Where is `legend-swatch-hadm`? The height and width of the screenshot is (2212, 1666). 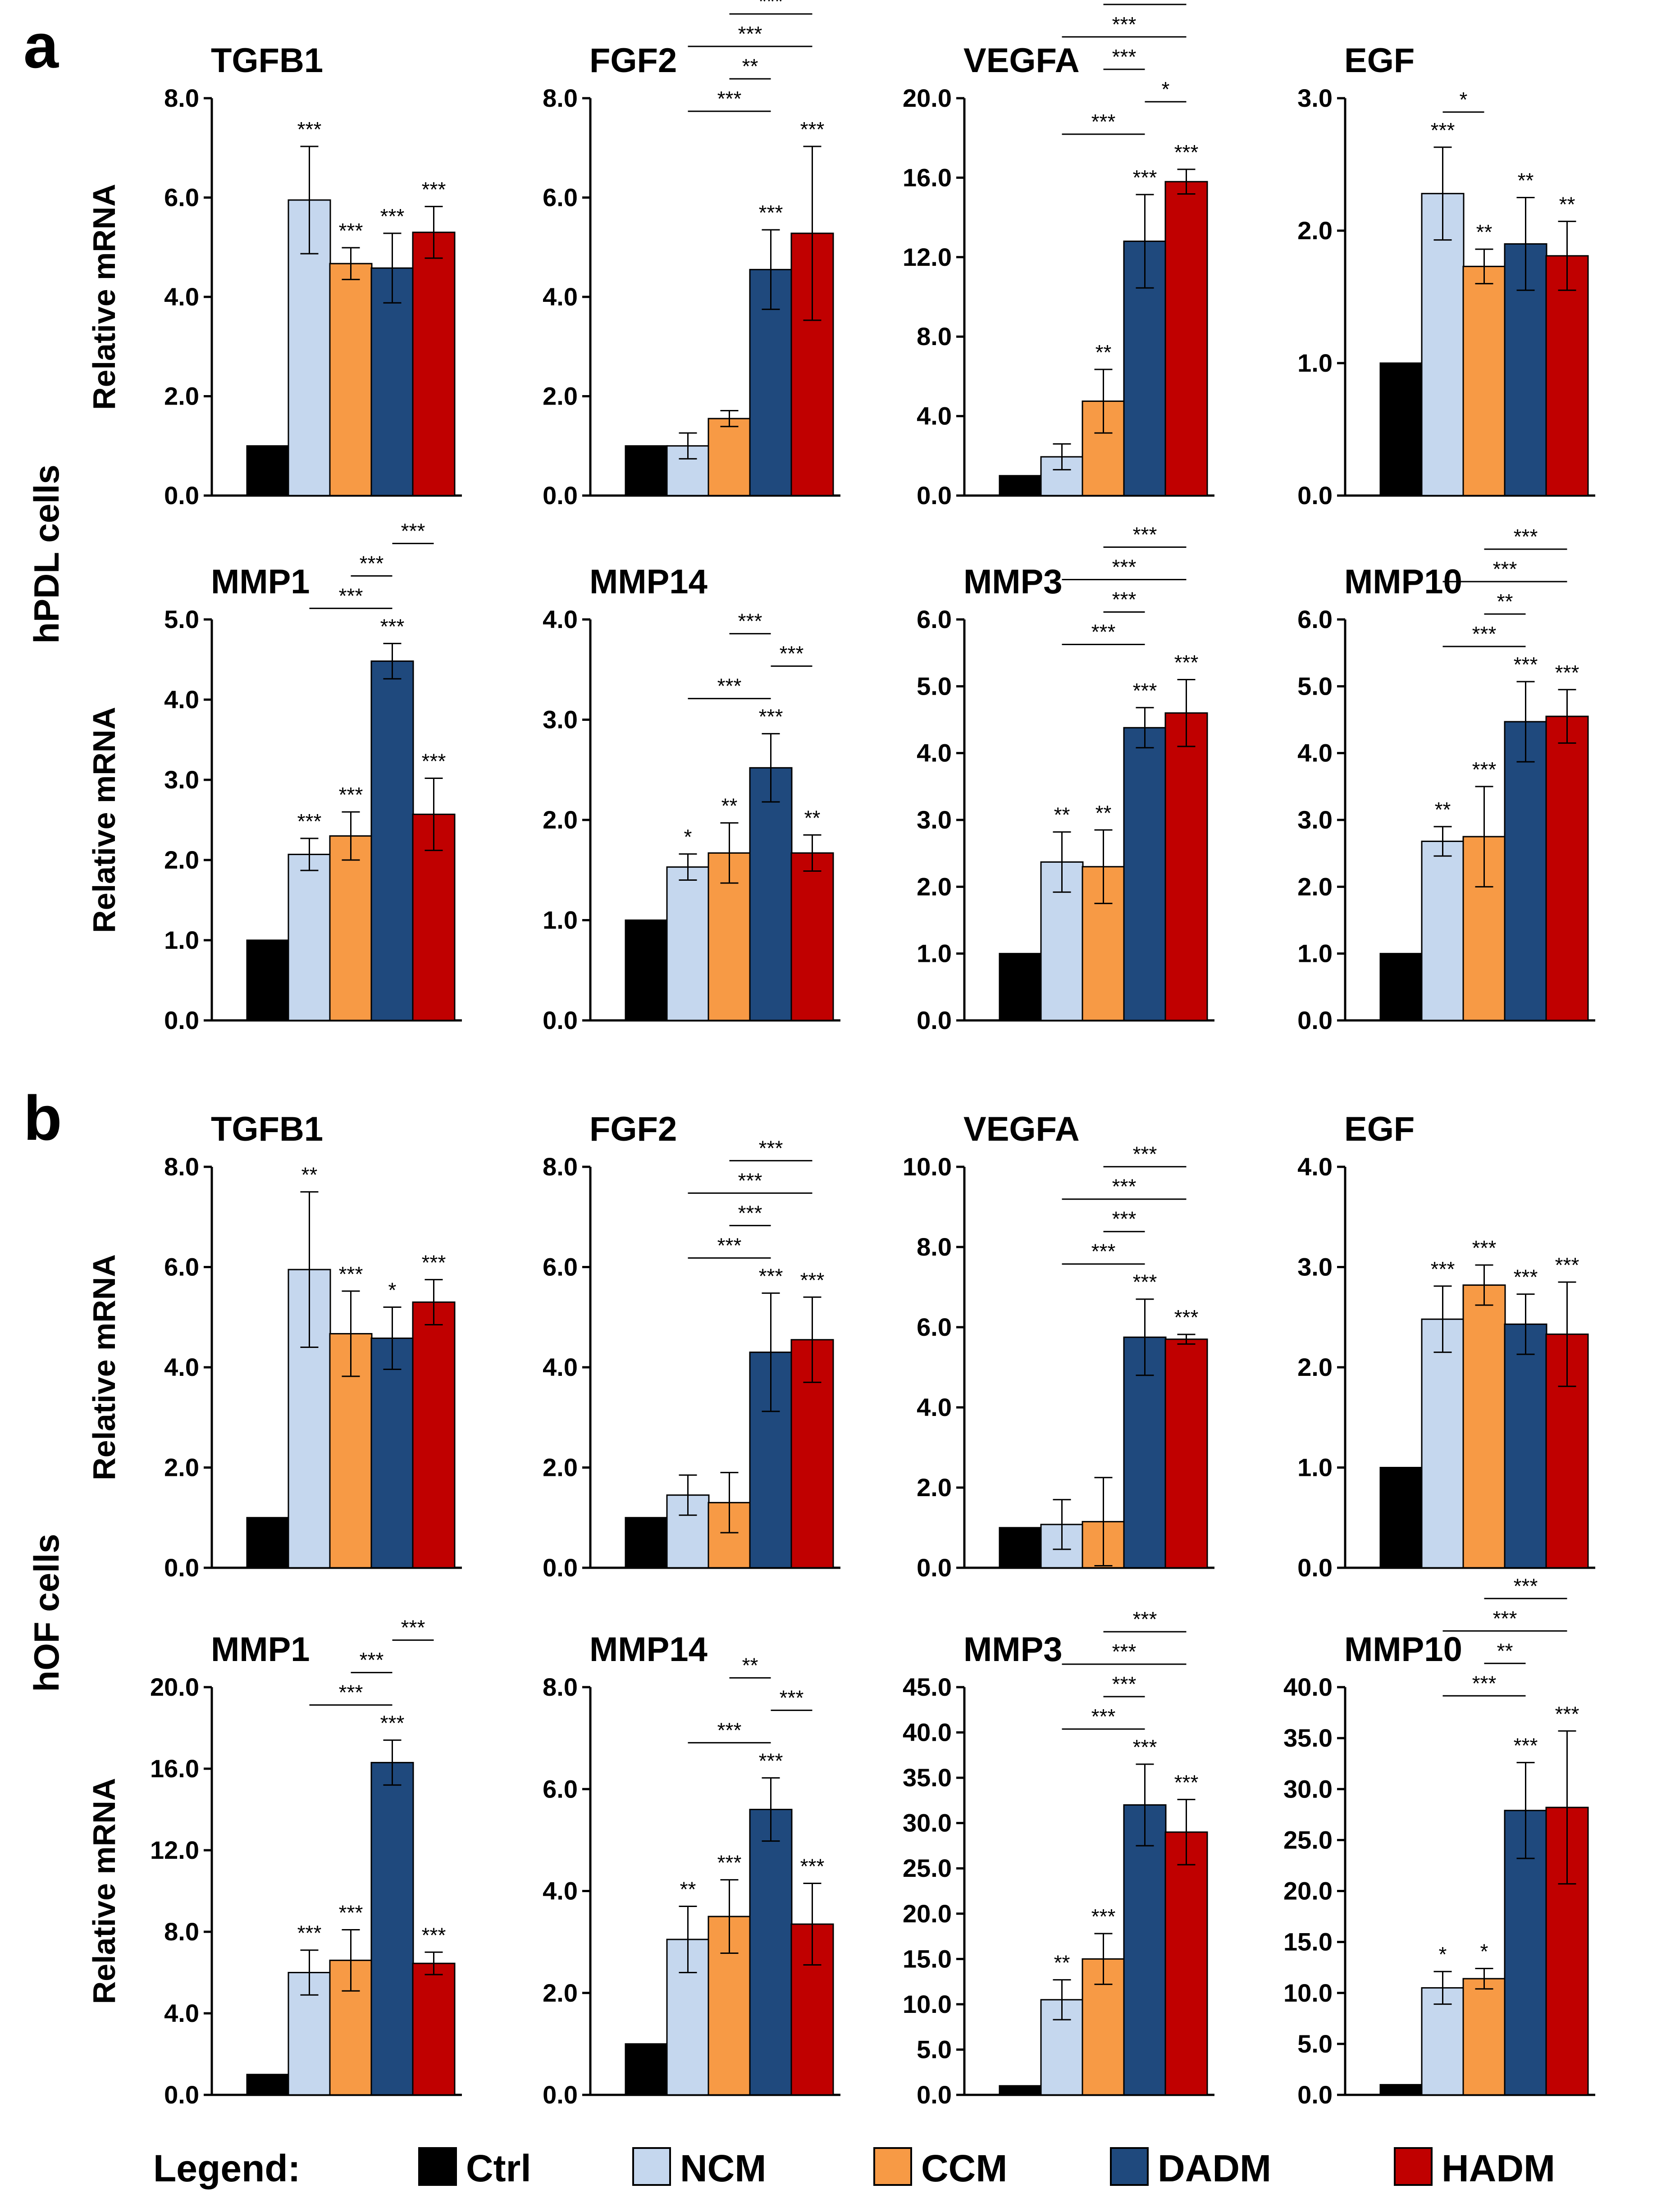
legend-swatch-hadm is located at coordinates (1413, 2166).